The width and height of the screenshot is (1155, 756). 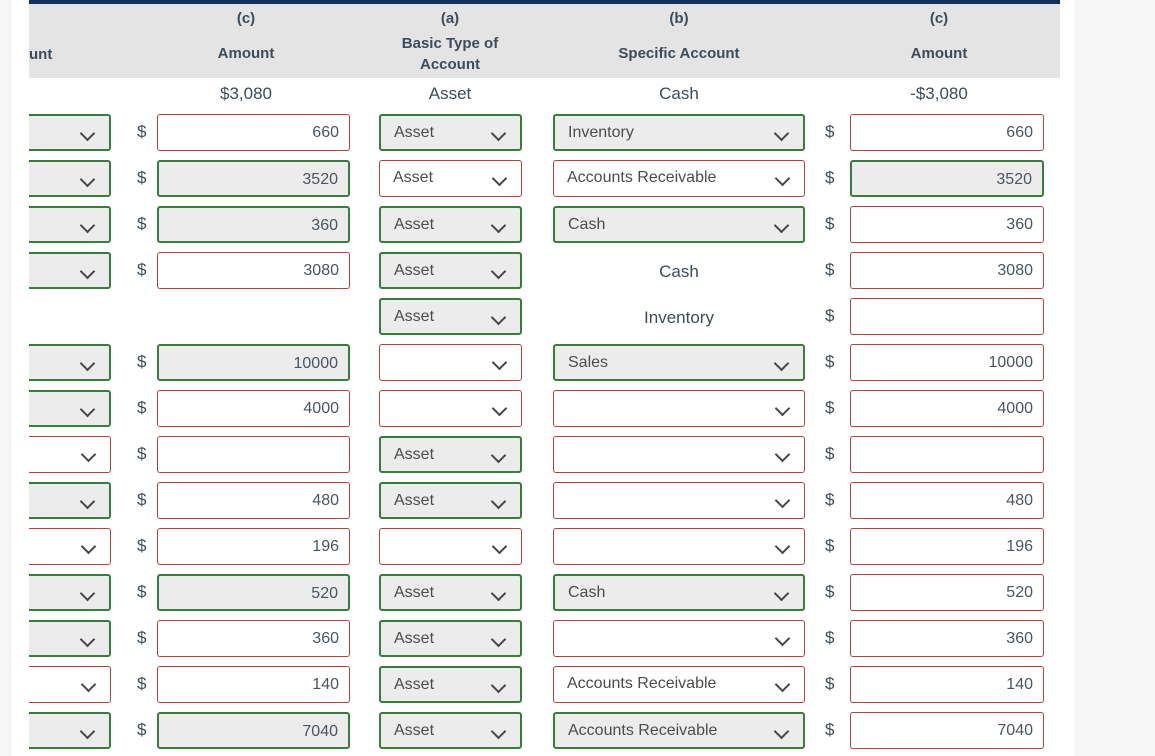 What do you see at coordinates (947, 684) in the screenshot?
I see `right-amount-input: 140` at bounding box center [947, 684].